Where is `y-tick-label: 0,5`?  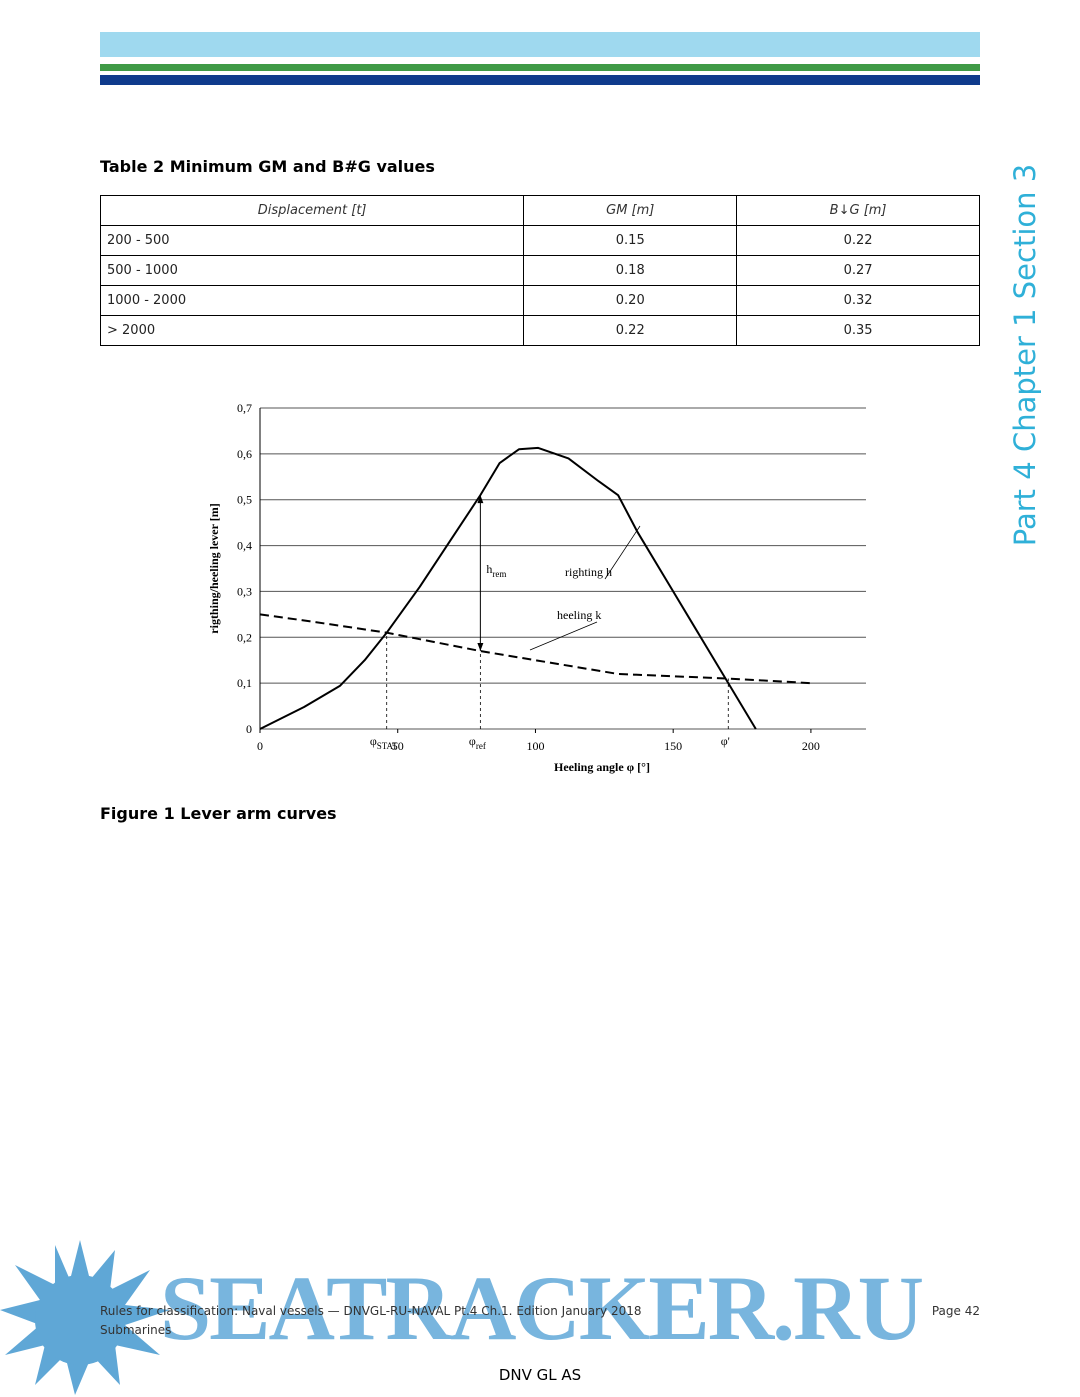 y-tick-label: 0,5 is located at coordinates (244, 500).